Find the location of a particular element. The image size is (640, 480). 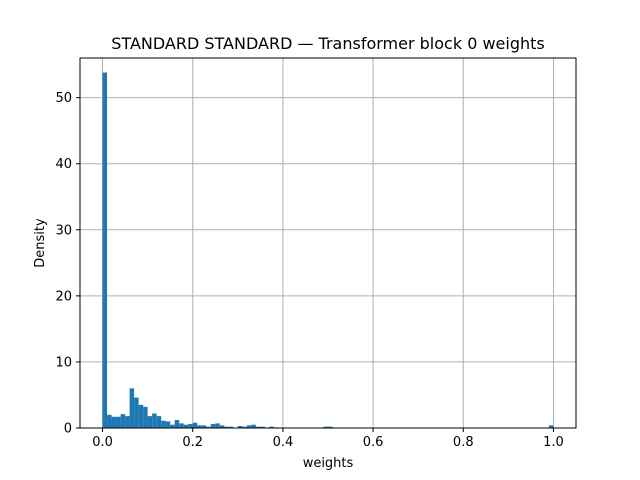

y-axis-label: Density is located at coordinates (40, 243).